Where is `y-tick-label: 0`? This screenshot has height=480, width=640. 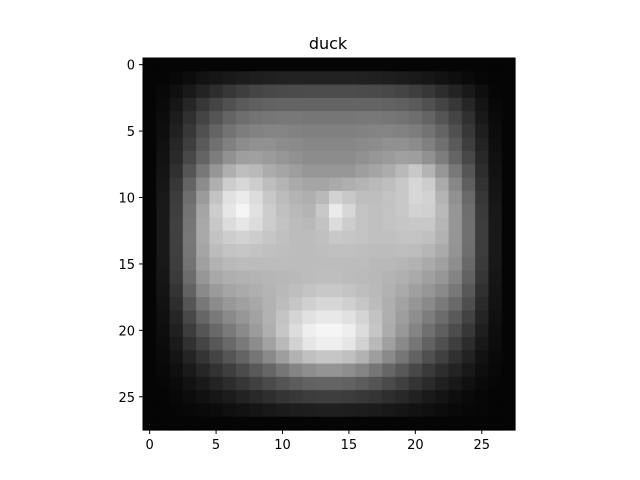 y-tick-label: 0 is located at coordinates (131, 66).